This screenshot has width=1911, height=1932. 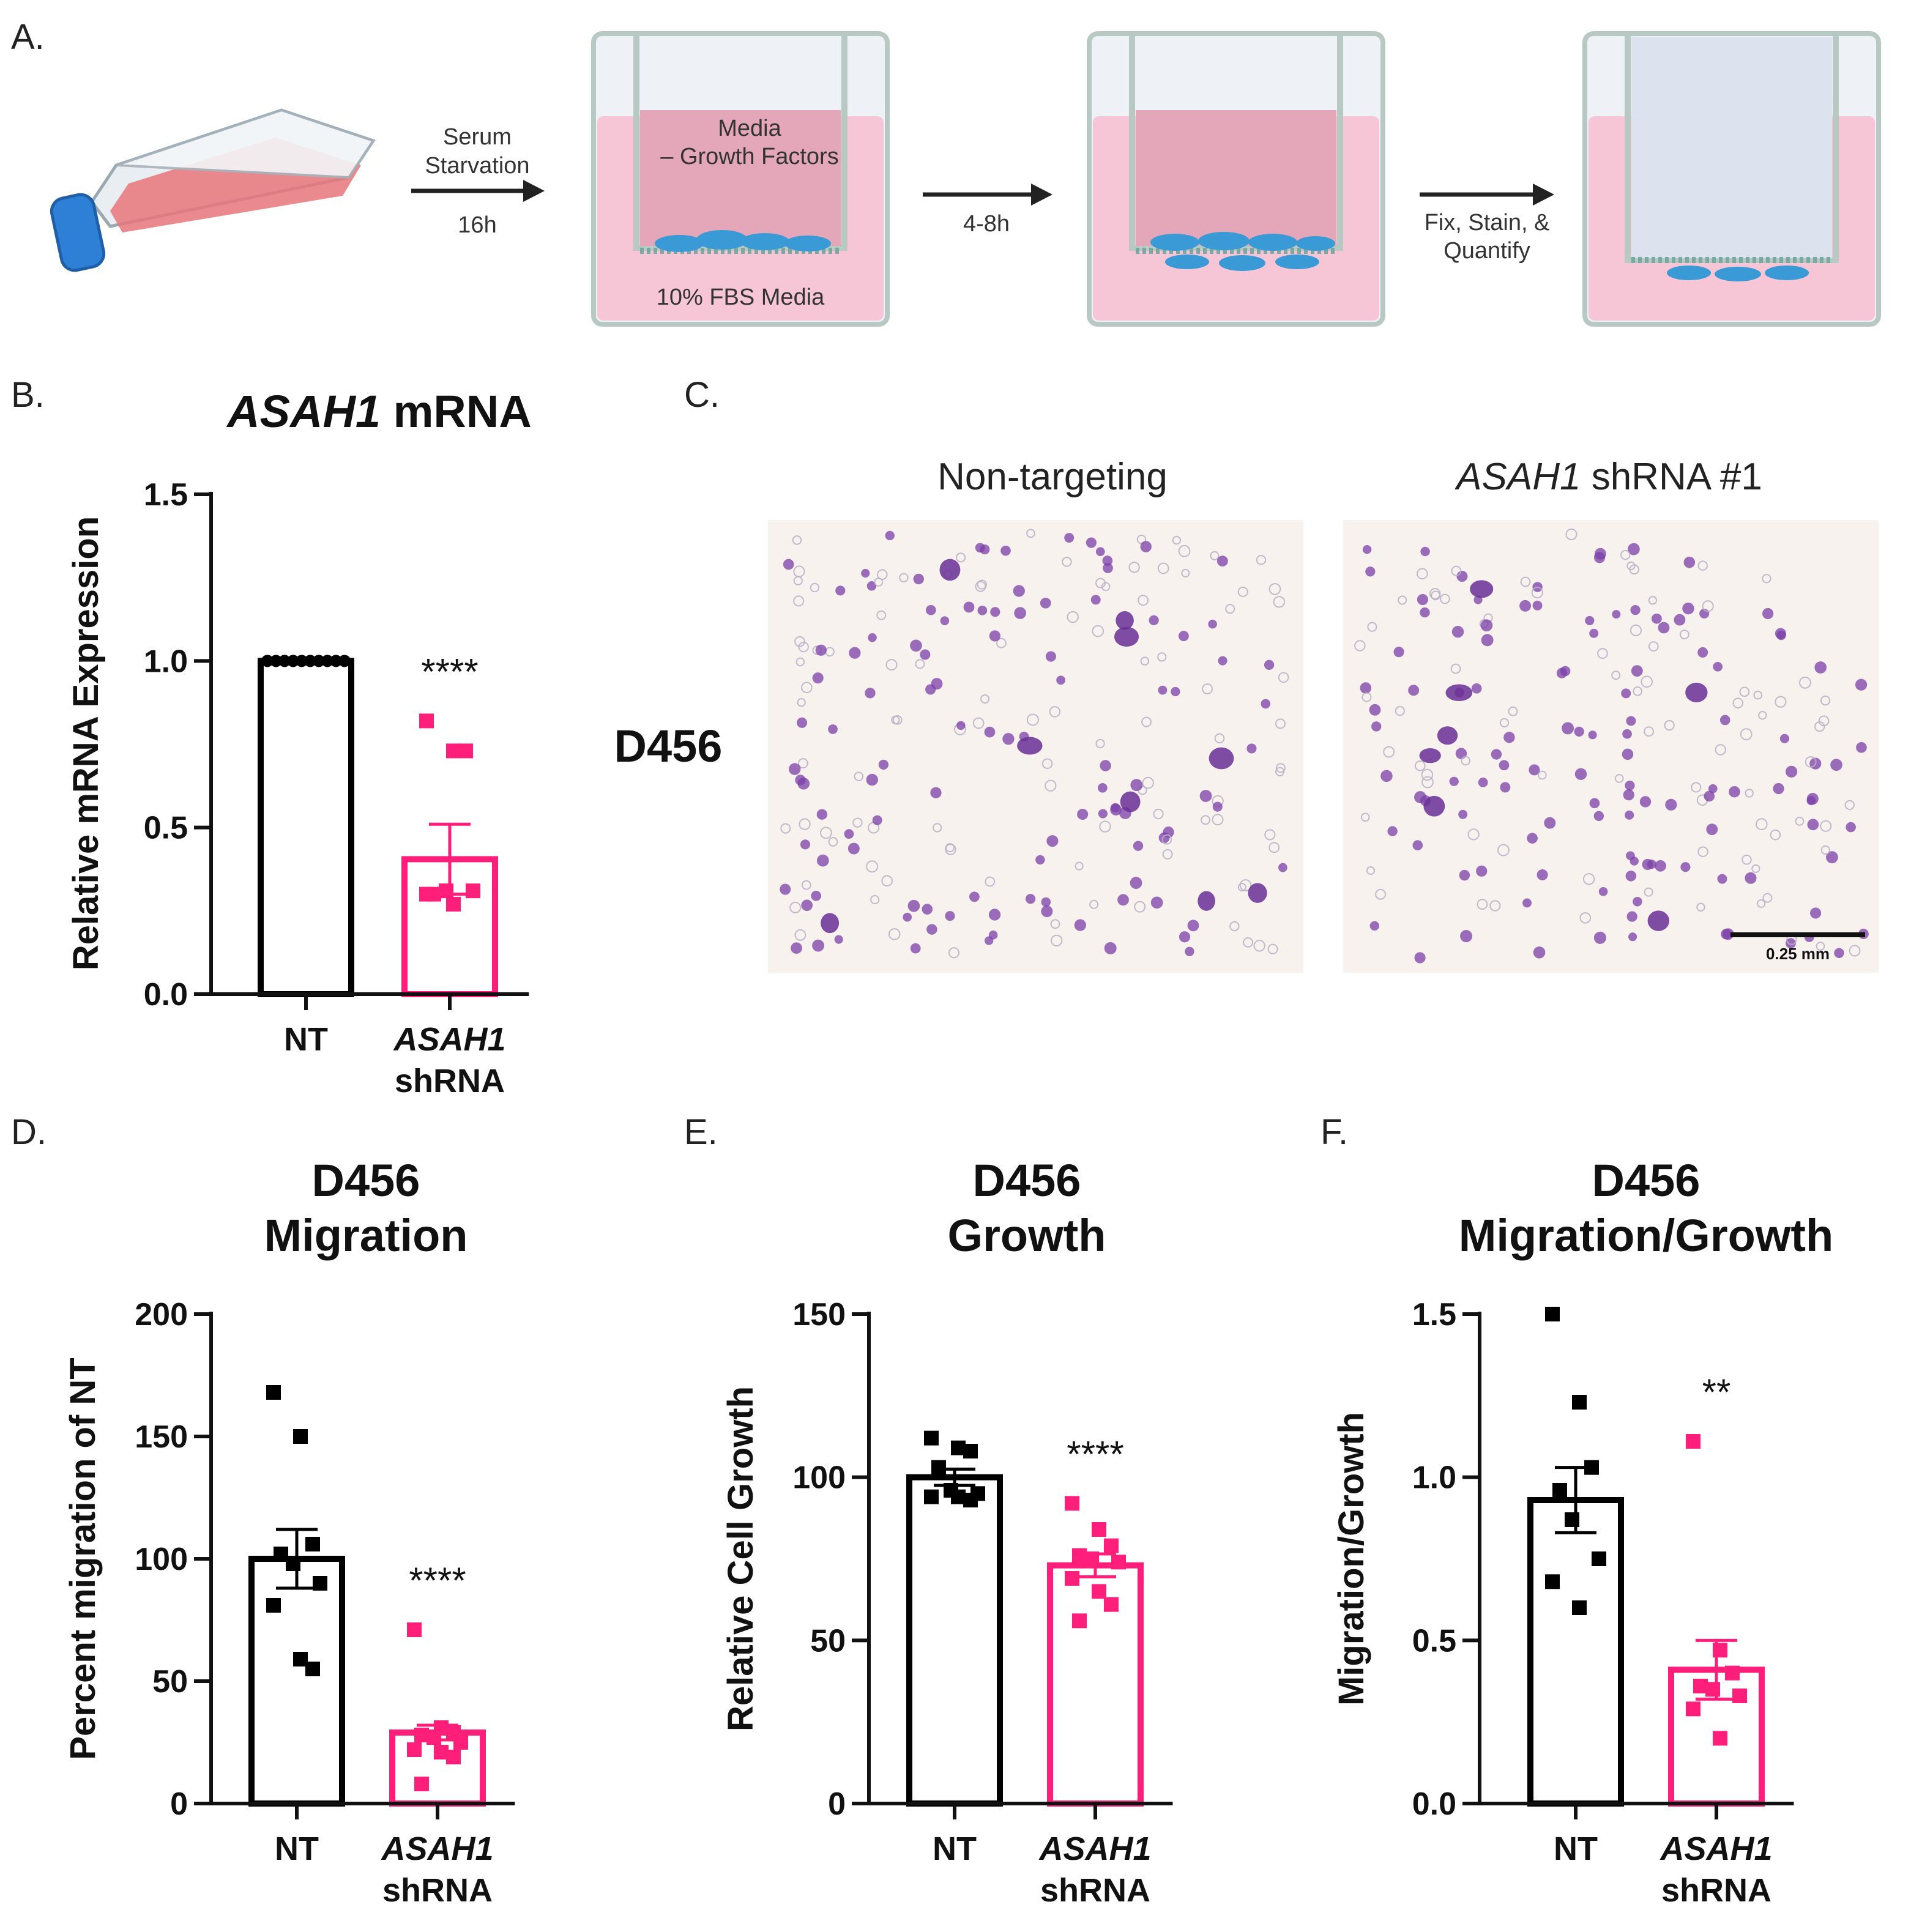 What do you see at coordinates (213, 190) in the screenshot?
I see `culture-flask-icon` at bounding box center [213, 190].